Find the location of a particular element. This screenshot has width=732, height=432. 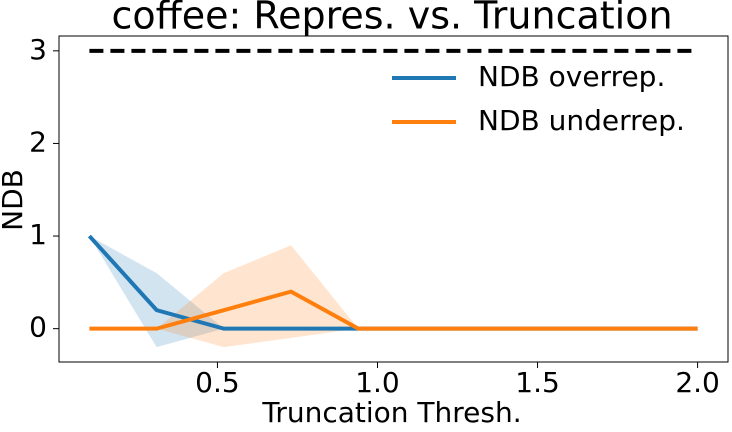

legend-label: NDB overrep. is located at coordinates (571, 76).